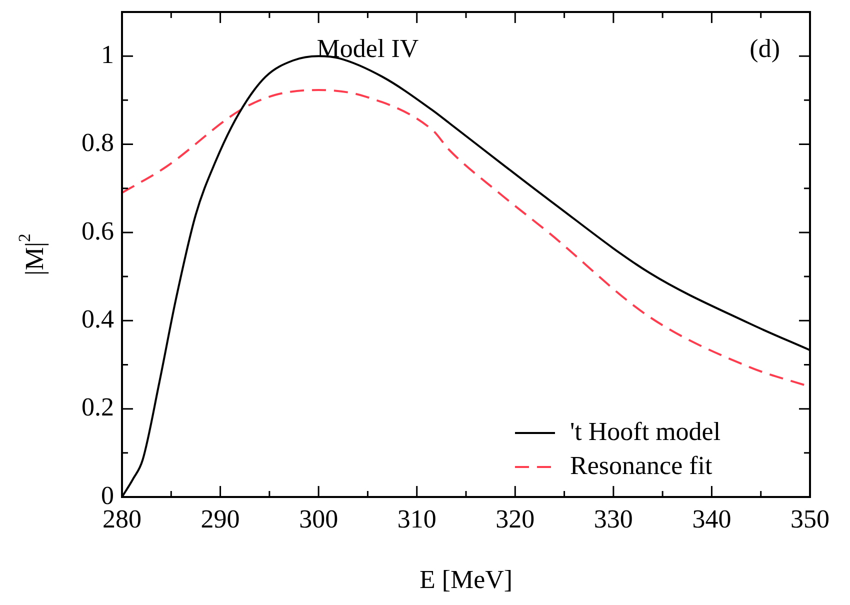 The image size is (850, 605). I want to click on x-axis-title: E [MeV], so click(466, 579).